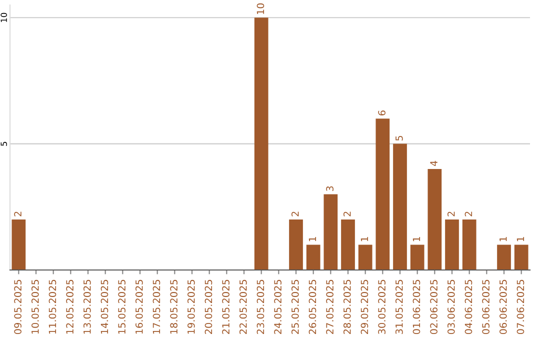 Image resolution: width=540 pixels, height=340 pixels. I want to click on data-label: 5, so click(399, 138).